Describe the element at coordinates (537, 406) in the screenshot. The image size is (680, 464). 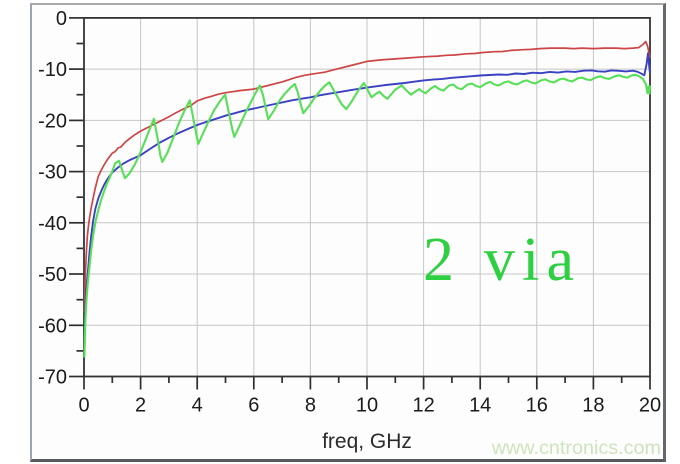
I see `svg-text: 16` at that location.